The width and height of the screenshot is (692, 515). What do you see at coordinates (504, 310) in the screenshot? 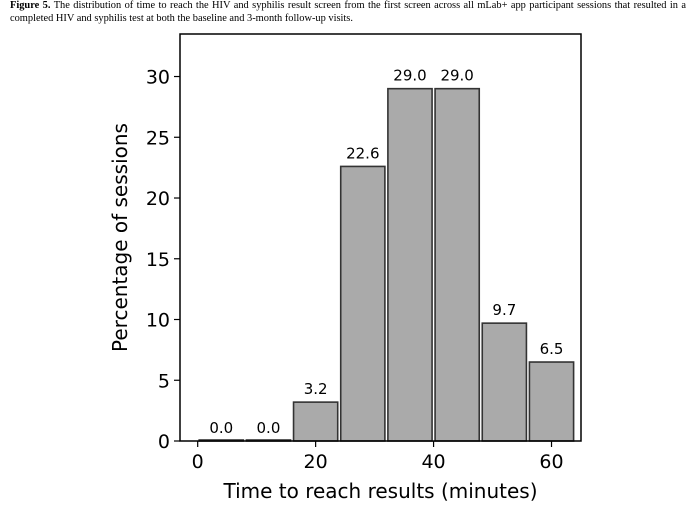
I see `bar-value-label: 9.7` at bounding box center [504, 310].